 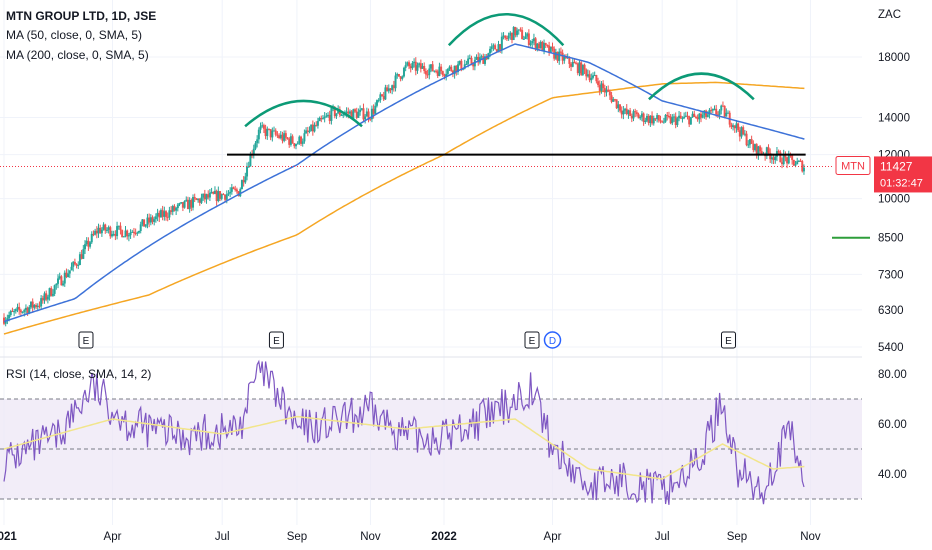 I want to click on ma50-legend: MA (50, close, 0, SMA, 5), so click(x=74, y=35).